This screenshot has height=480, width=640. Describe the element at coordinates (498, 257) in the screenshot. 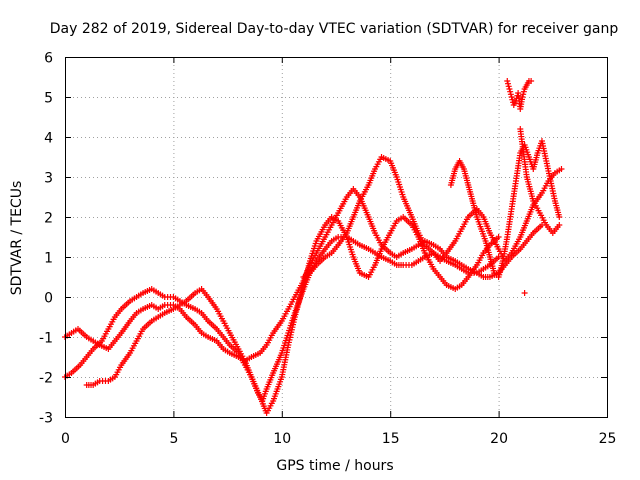

I see `data-point-a` at that location.